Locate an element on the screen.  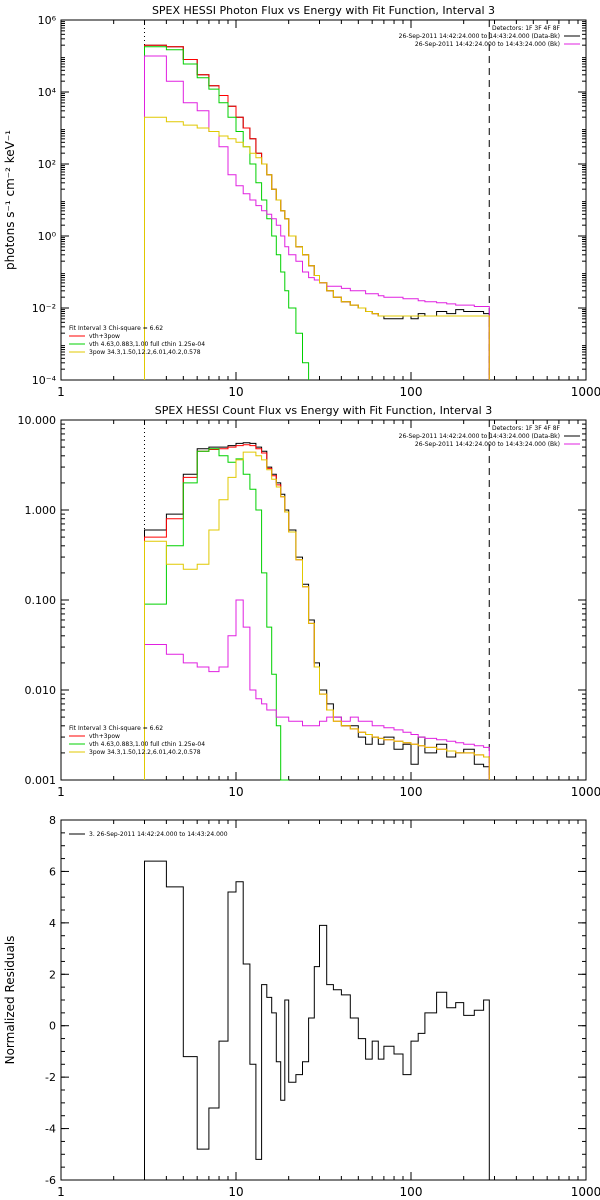
y-tick-label: 0.100 is located at coordinates (41, 600).